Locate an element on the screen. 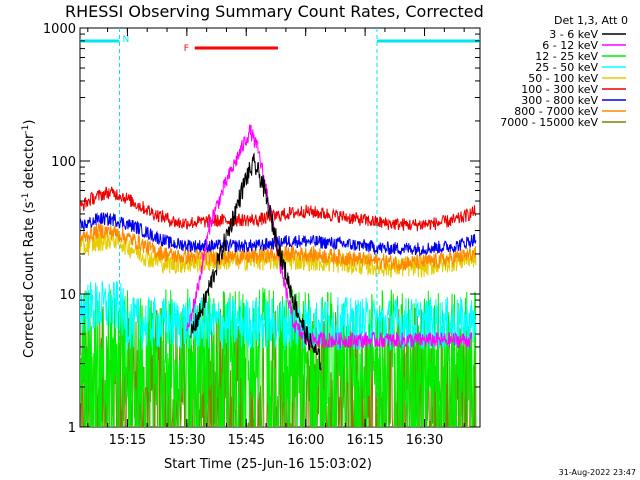  flare-label: F is located at coordinates (186, 49).